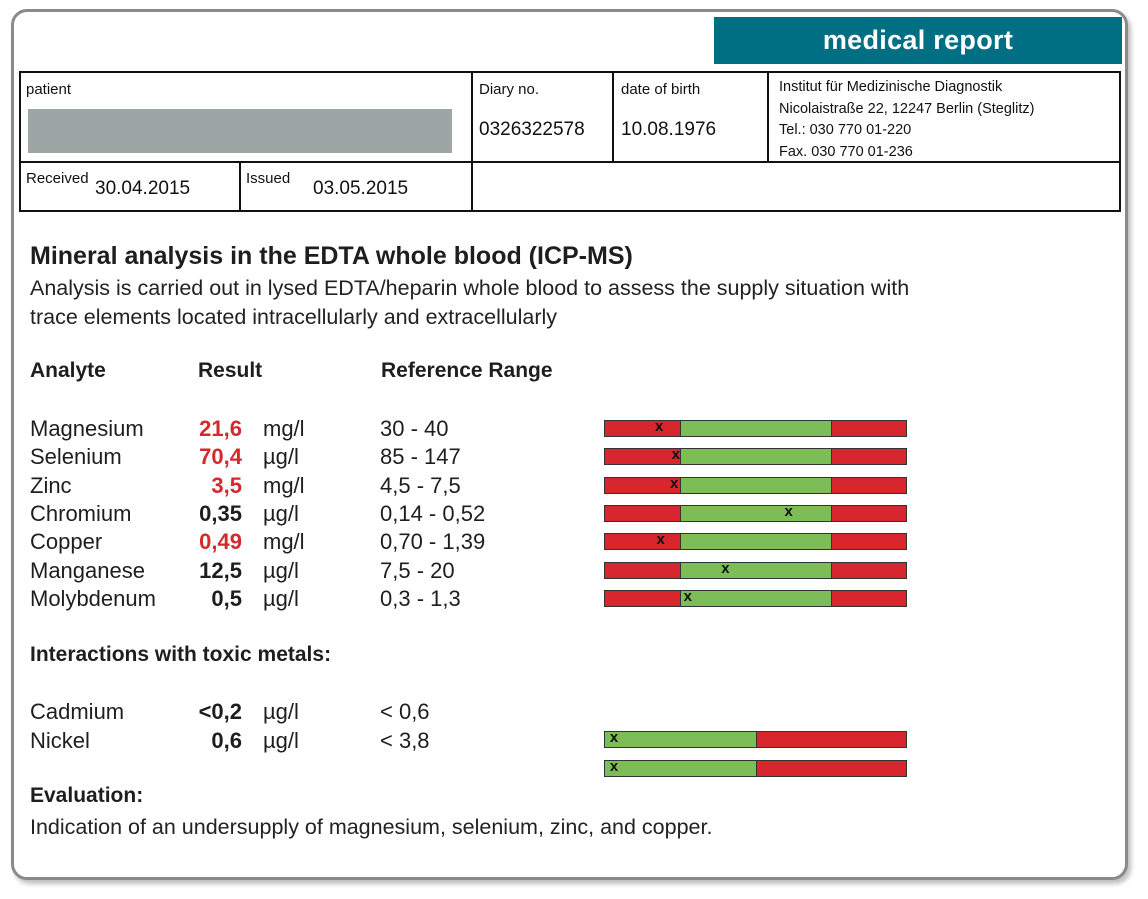  What do you see at coordinates (509, 89) in the screenshot?
I see `diary-label: Diary no.` at bounding box center [509, 89].